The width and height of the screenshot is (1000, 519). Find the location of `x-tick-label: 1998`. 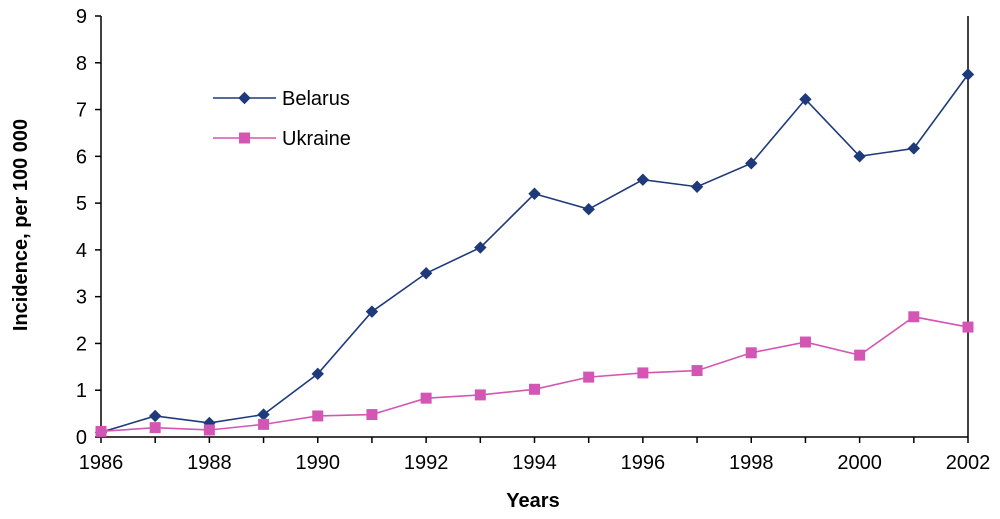

x-tick-label: 1998 is located at coordinates (751, 463).